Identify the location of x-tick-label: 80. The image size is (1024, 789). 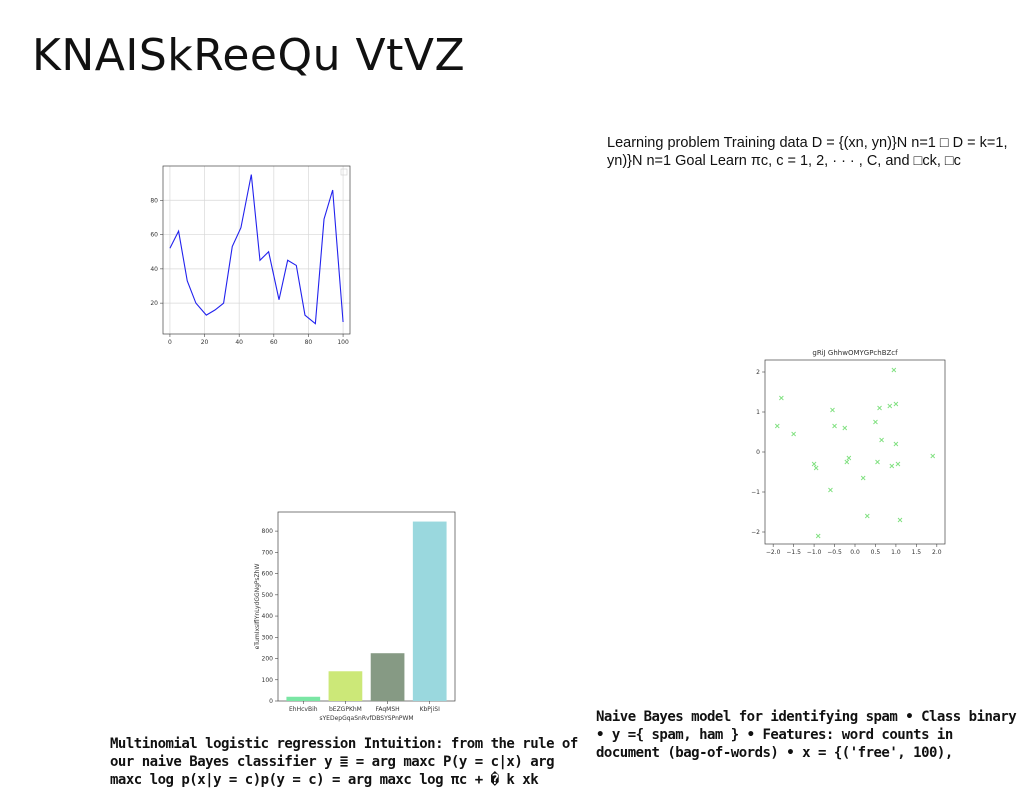
(309, 342).